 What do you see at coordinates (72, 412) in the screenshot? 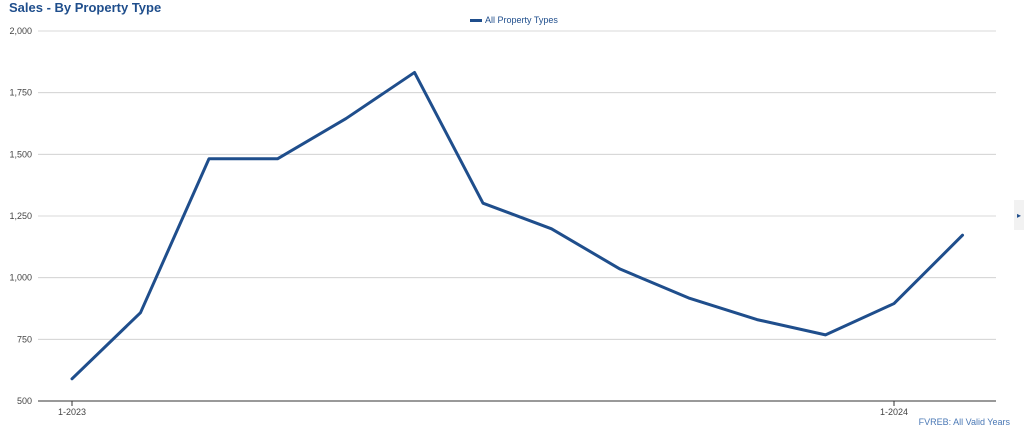
I see `x-tick-label: 1-2023` at bounding box center [72, 412].